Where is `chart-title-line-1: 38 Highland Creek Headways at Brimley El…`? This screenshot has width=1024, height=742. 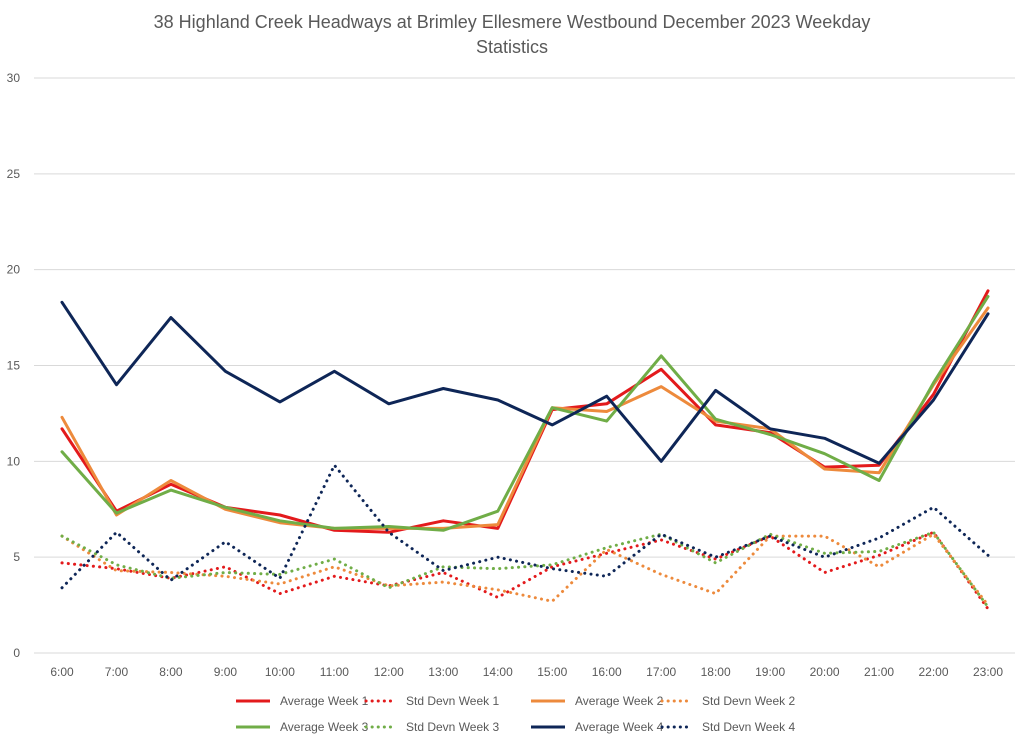 chart-title-line-1: 38 Highland Creek Headways at Brimley El… is located at coordinates (512, 22).